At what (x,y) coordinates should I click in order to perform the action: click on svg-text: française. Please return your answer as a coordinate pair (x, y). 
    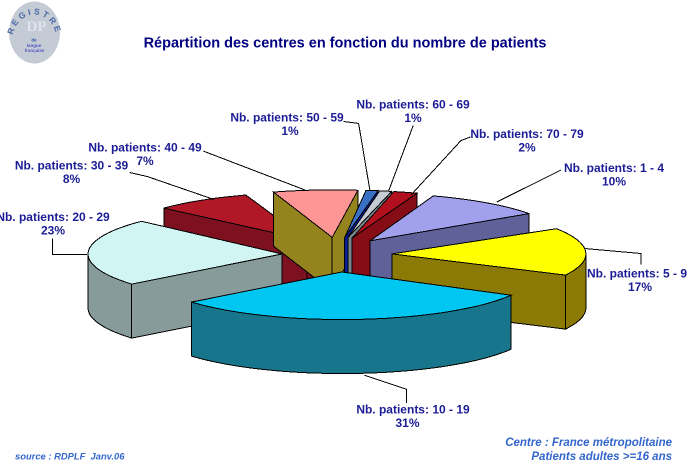
    Looking at the image, I should click on (35, 50).